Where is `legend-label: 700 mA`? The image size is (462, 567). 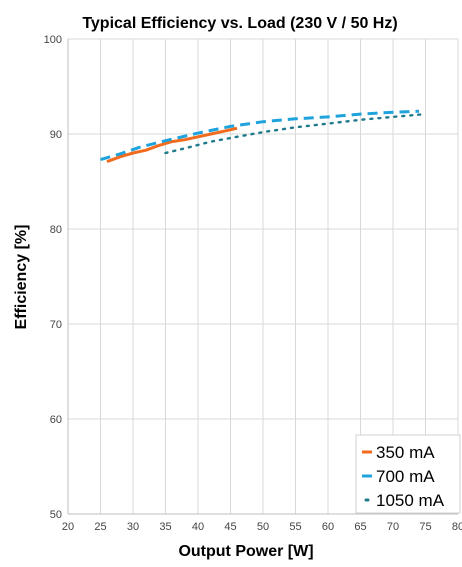
legend-label: 700 mA is located at coordinates (405, 476).